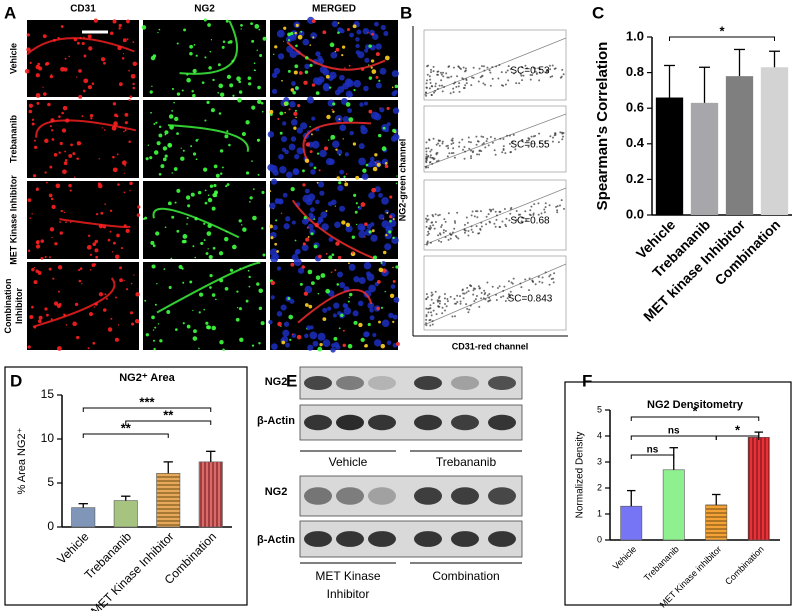 The width and height of the screenshot is (800, 611). I want to click on column-header: CD31, so click(83, 9).